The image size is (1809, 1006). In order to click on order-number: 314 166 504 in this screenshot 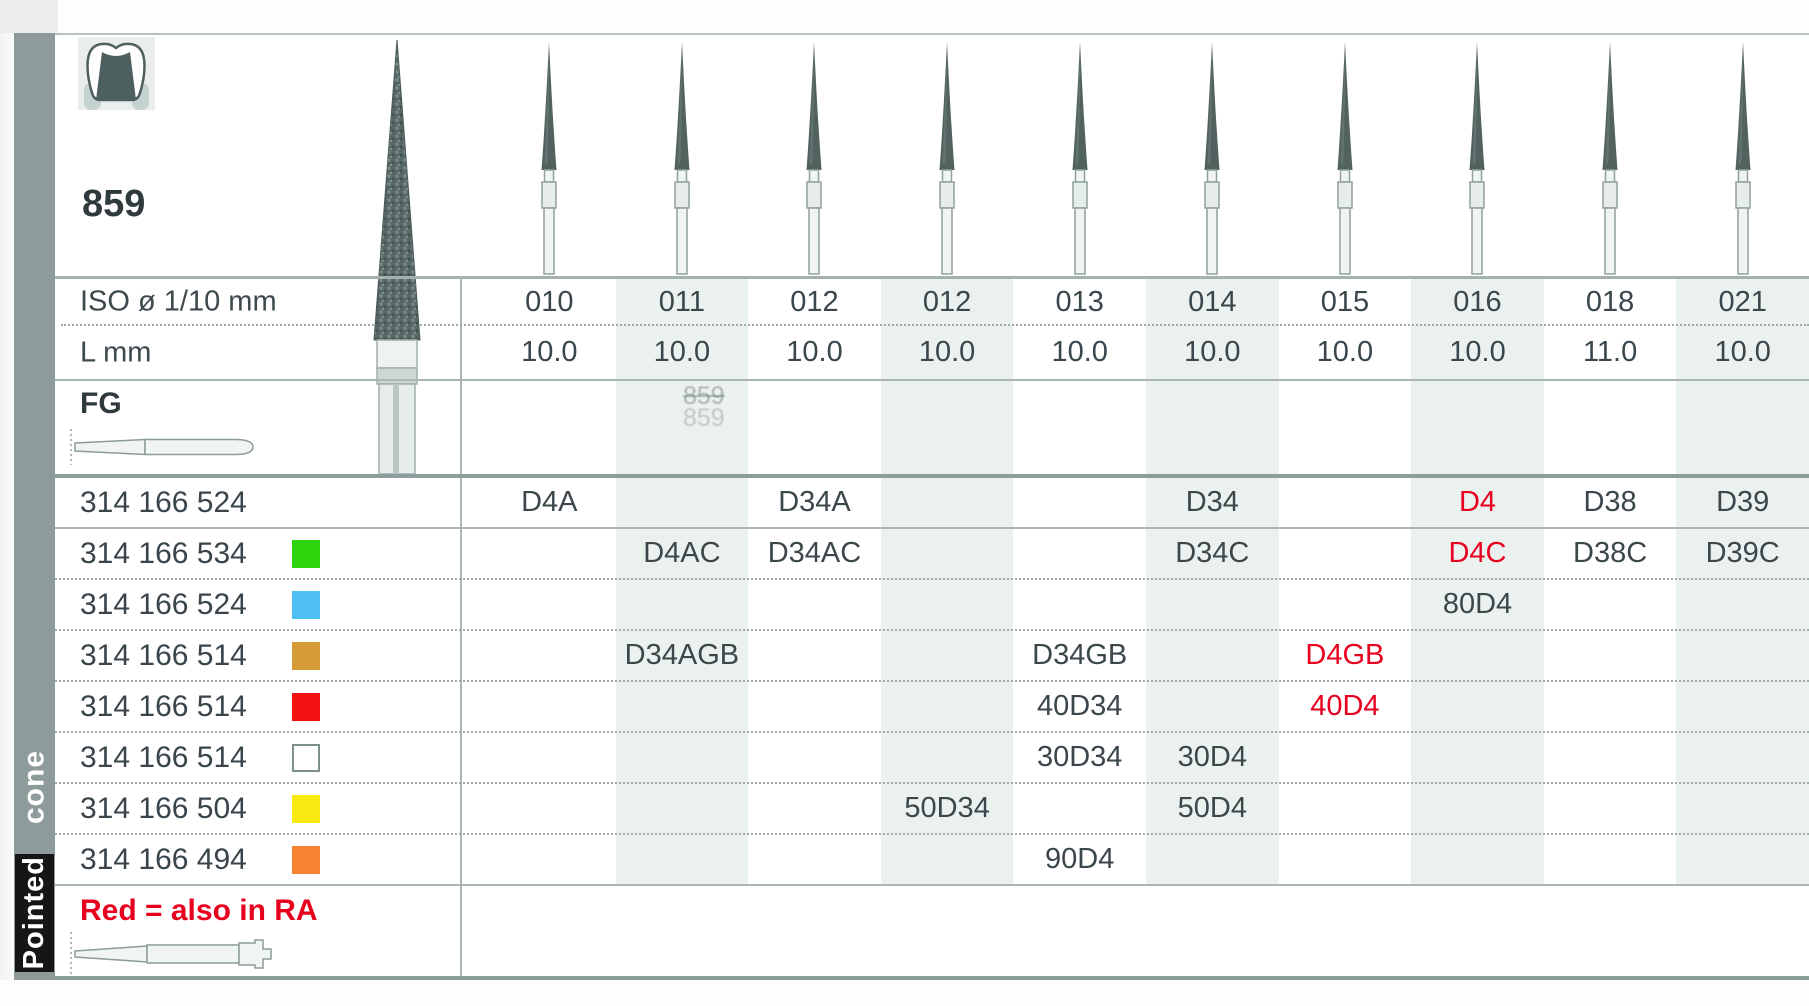, I will do `click(163, 808)`.